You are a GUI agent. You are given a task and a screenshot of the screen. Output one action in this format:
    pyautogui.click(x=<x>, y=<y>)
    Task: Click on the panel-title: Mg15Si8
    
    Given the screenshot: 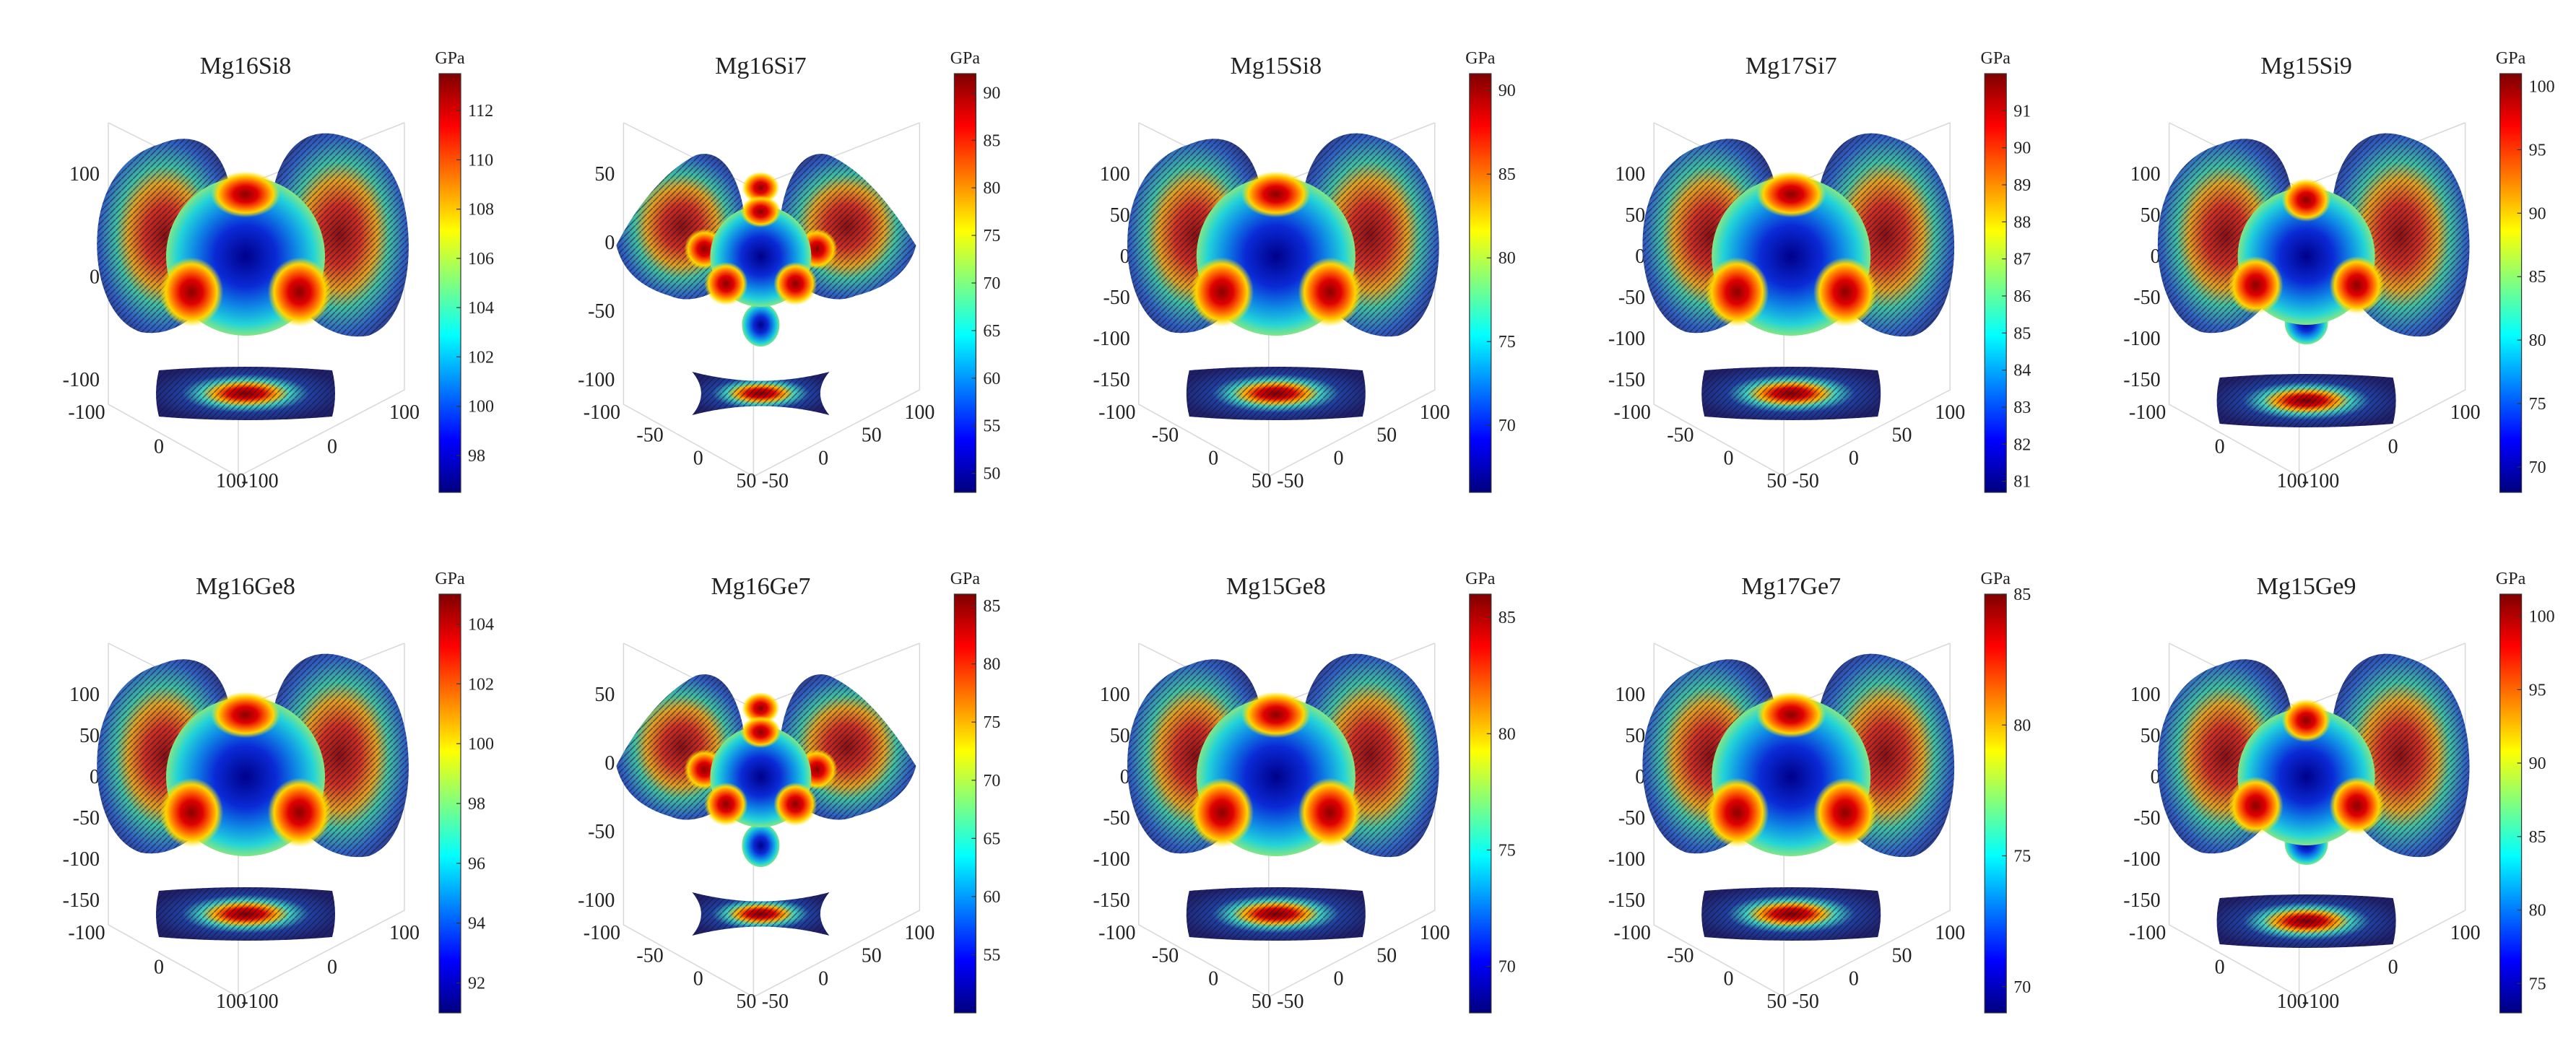 What is the action you would take?
    pyautogui.click(x=1276, y=66)
    